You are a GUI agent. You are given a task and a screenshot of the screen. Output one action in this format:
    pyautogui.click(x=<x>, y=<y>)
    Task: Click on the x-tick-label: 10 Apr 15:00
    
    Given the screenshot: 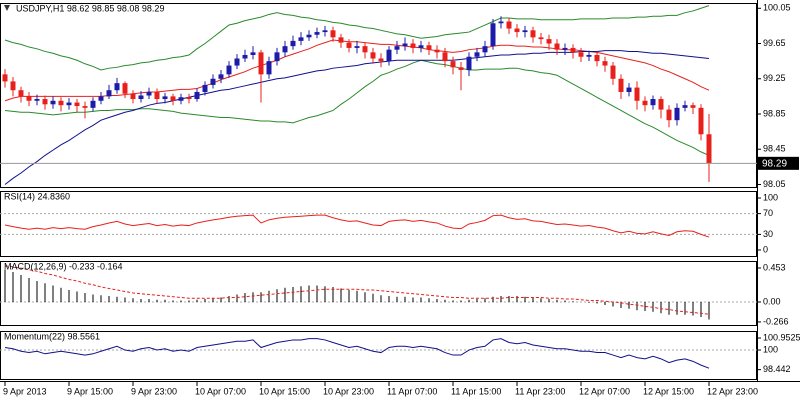 What is the action you would take?
    pyautogui.click(x=284, y=391)
    